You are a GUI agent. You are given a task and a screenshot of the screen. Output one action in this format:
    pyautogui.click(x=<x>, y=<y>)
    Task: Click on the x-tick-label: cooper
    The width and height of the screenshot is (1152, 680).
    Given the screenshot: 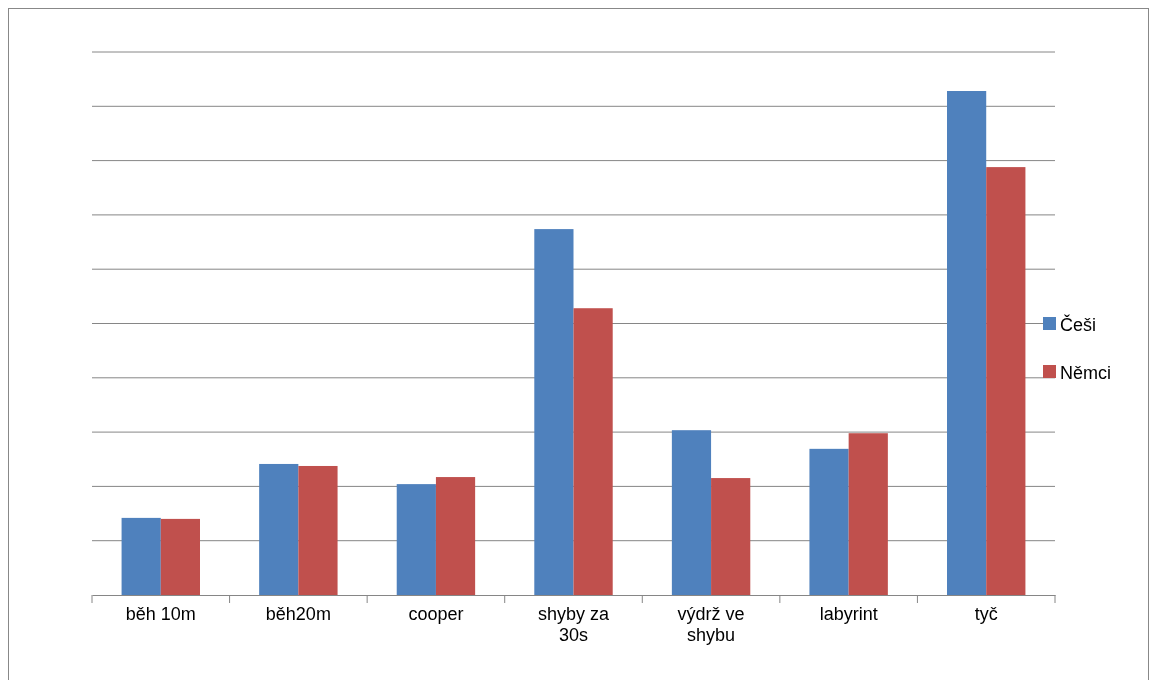 What is the action you would take?
    pyautogui.click(x=436, y=613)
    